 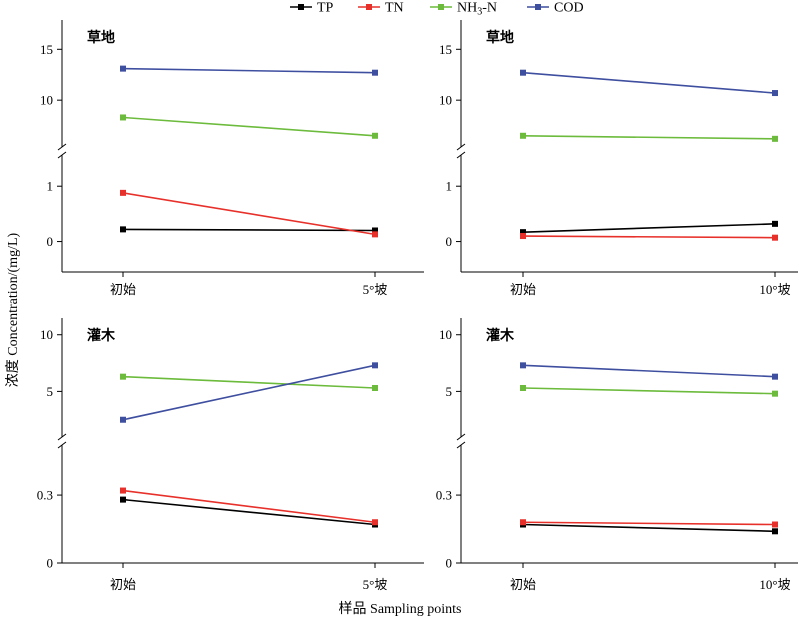 I want to click on legend-label: TN, so click(x=394, y=8).